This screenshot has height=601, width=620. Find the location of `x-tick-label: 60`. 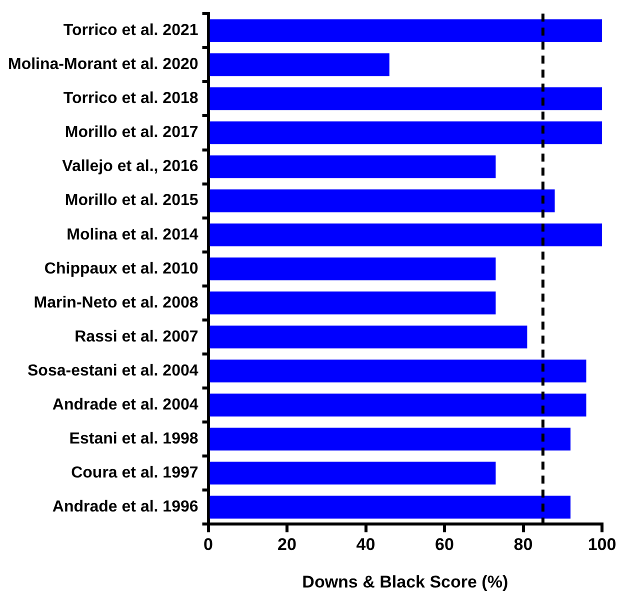

x-tick-label: 60 is located at coordinates (444, 544).